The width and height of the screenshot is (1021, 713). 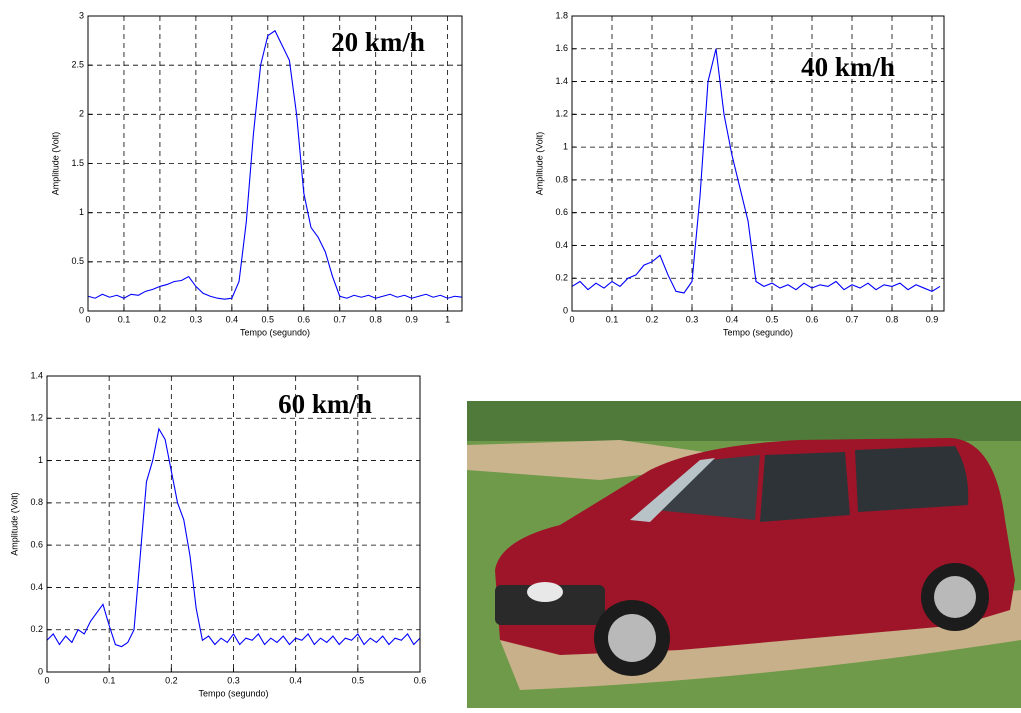 What do you see at coordinates (561, 48) in the screenshot?
I see `y-tick-label: 1.6` at bounding box center [561, 48].